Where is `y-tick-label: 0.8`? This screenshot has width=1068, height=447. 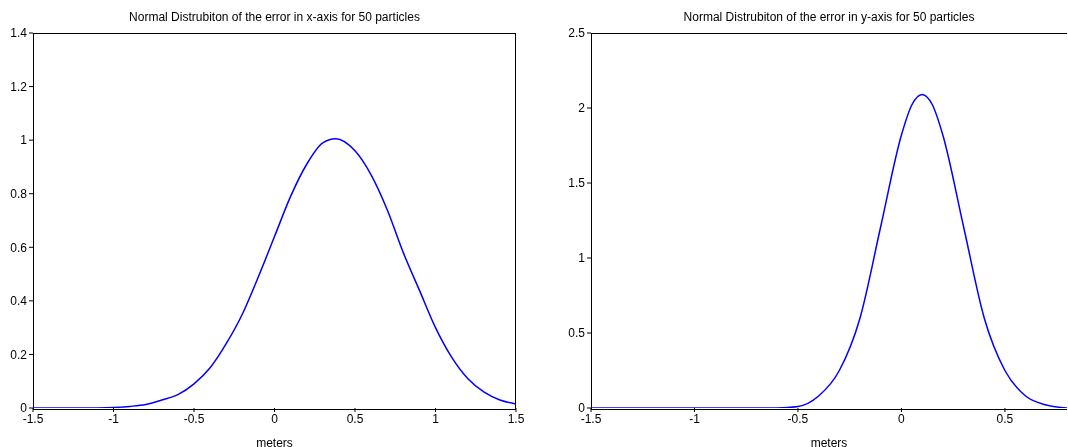
y-tick-label: 0.8 is located at coordinates (19, 193).